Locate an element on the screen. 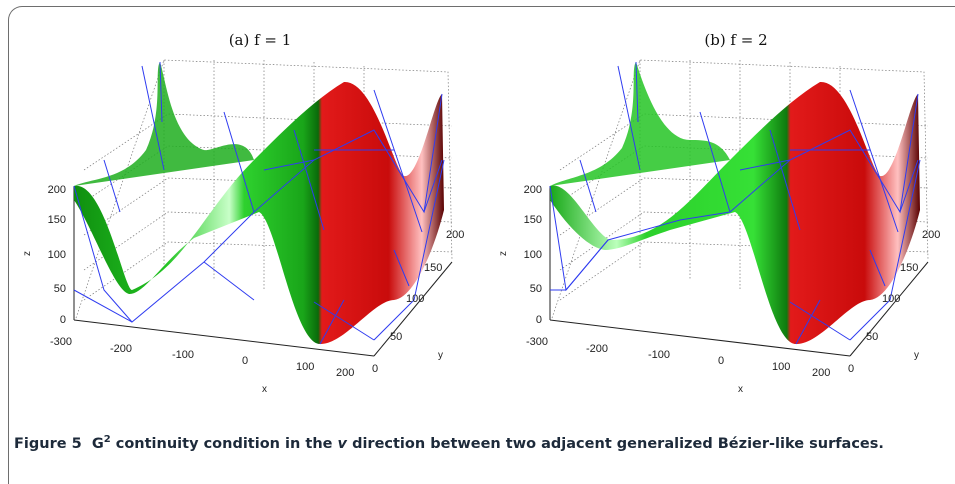 This screenshot has width=955, height=484. panel-a-title: (a) f = 1 is located at coordinates (260, 40).